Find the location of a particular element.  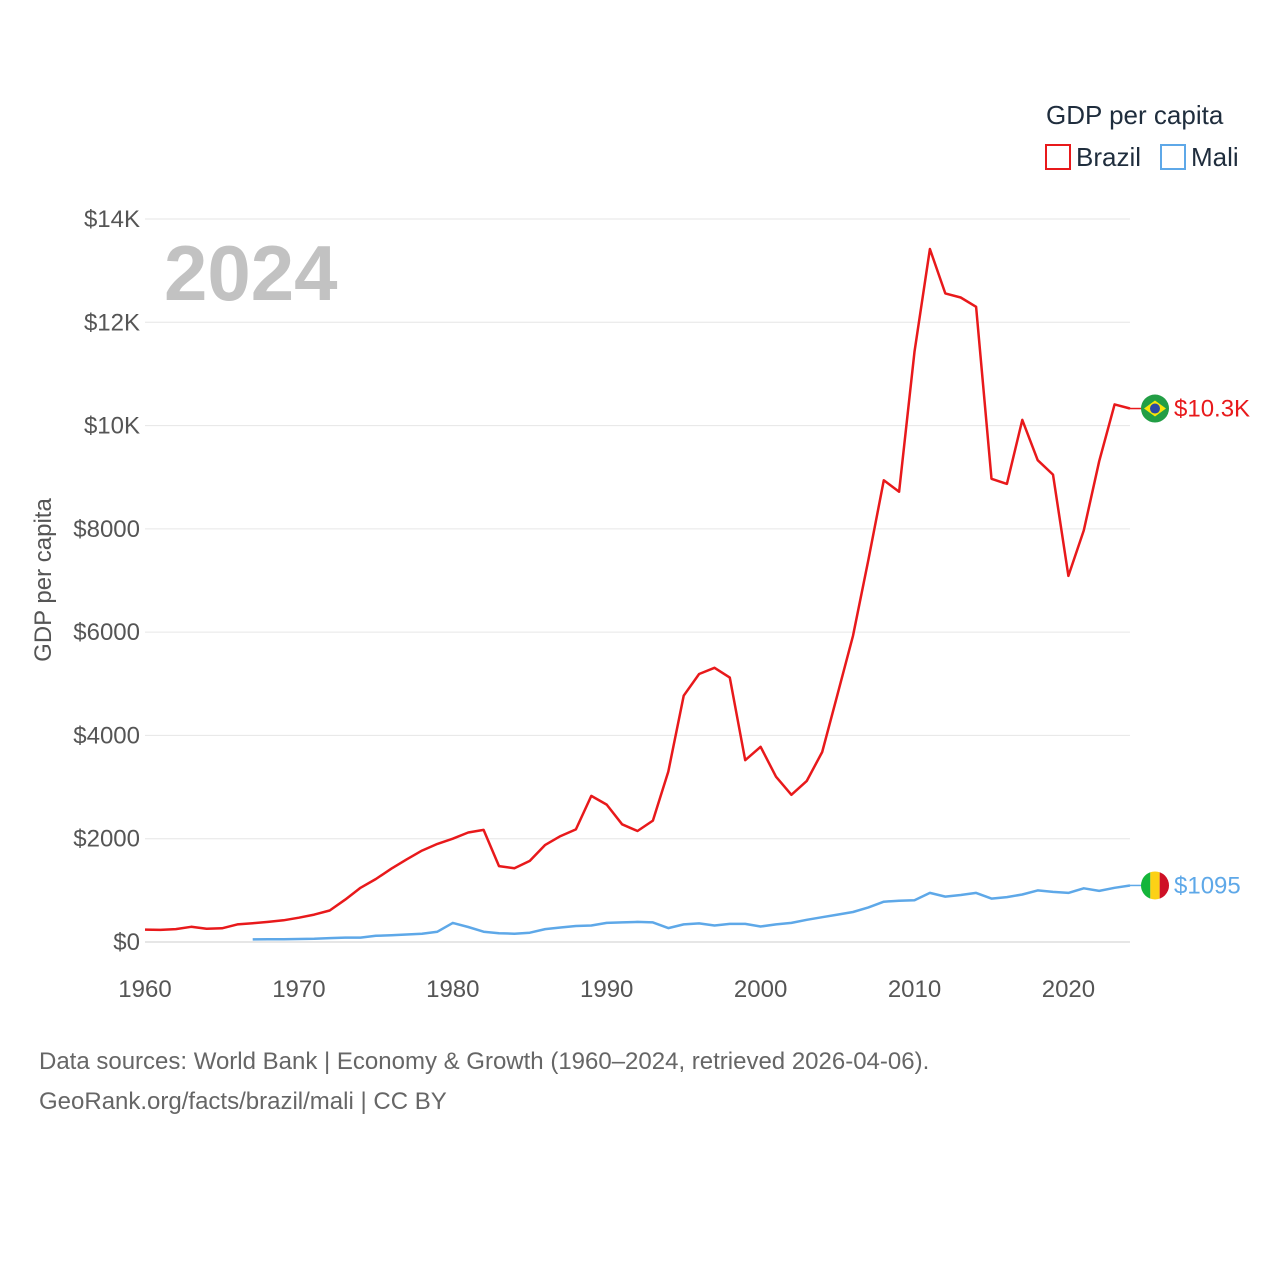

x-tick-label: 1960 is located at coordinates (144, 989).